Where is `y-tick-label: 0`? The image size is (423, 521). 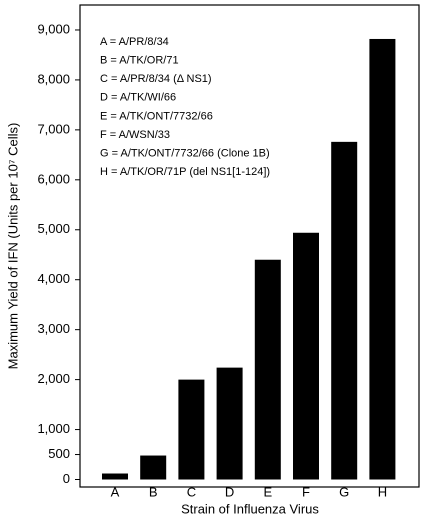
y-tick-label: 0 is located at coordinates (66, 478).